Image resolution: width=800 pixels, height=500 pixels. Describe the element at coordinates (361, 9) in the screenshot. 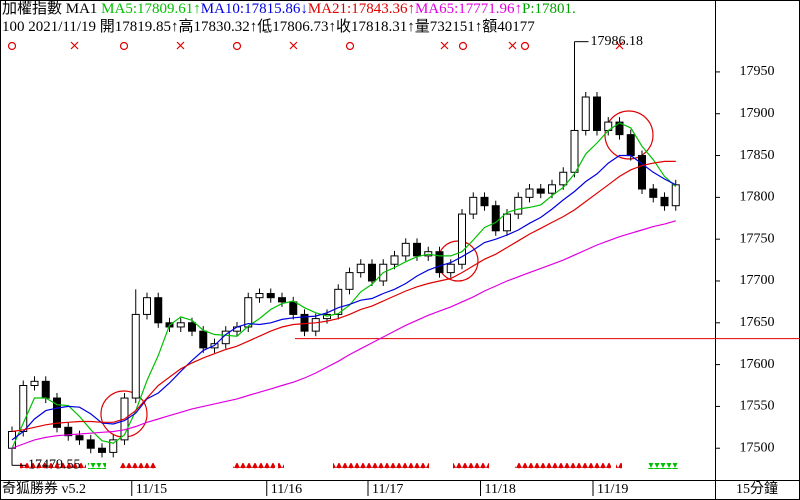

I see `legend-entry: MA21:17843.36↑` at that location.